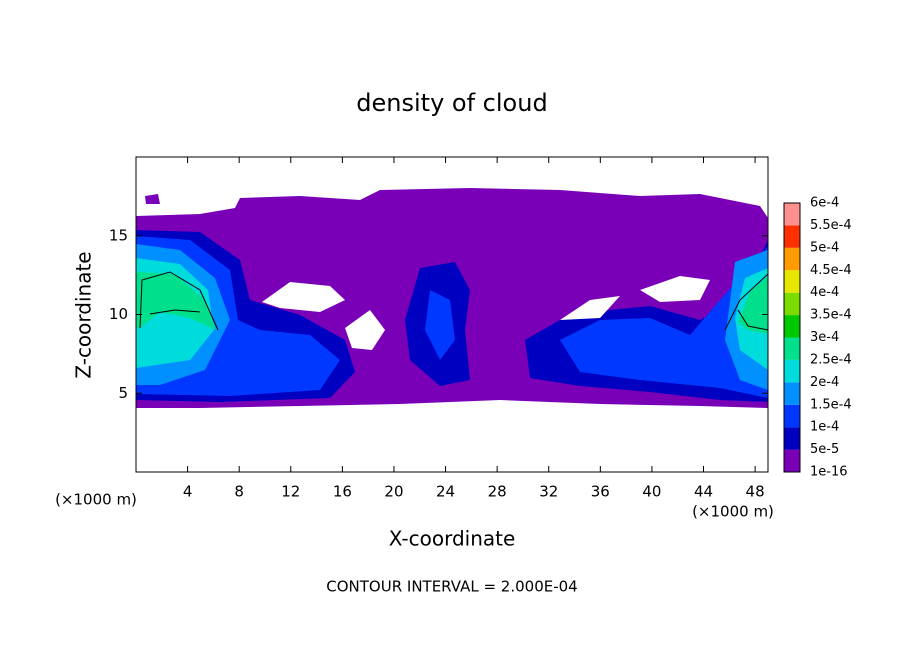 The height and width of the screenshot is (654, 904). I want to click on x-tick-label: 32, so click(548, 492).